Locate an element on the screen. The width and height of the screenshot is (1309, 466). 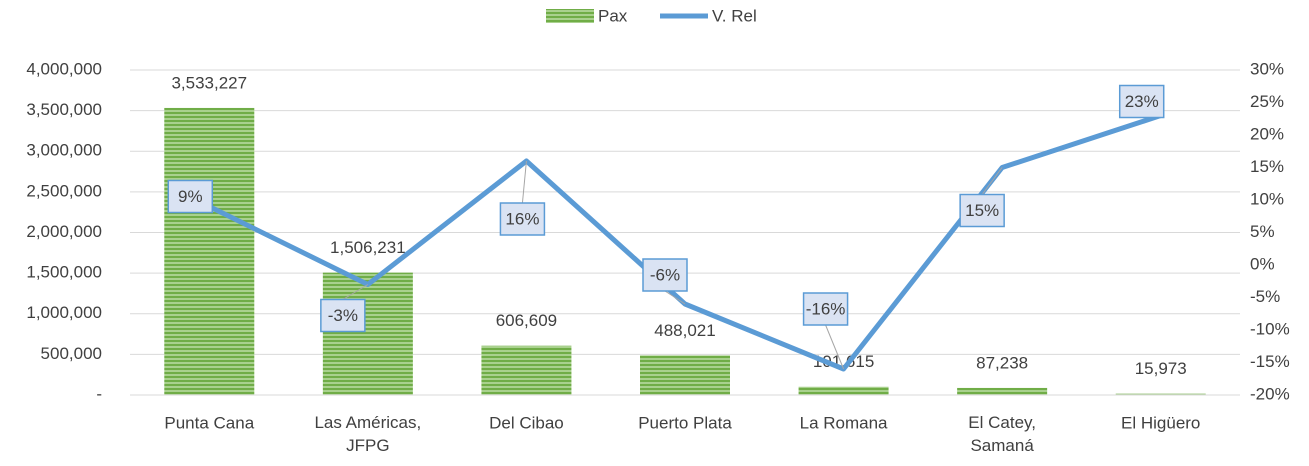
line-value-label: 15% is located at coordinates (982, 210).